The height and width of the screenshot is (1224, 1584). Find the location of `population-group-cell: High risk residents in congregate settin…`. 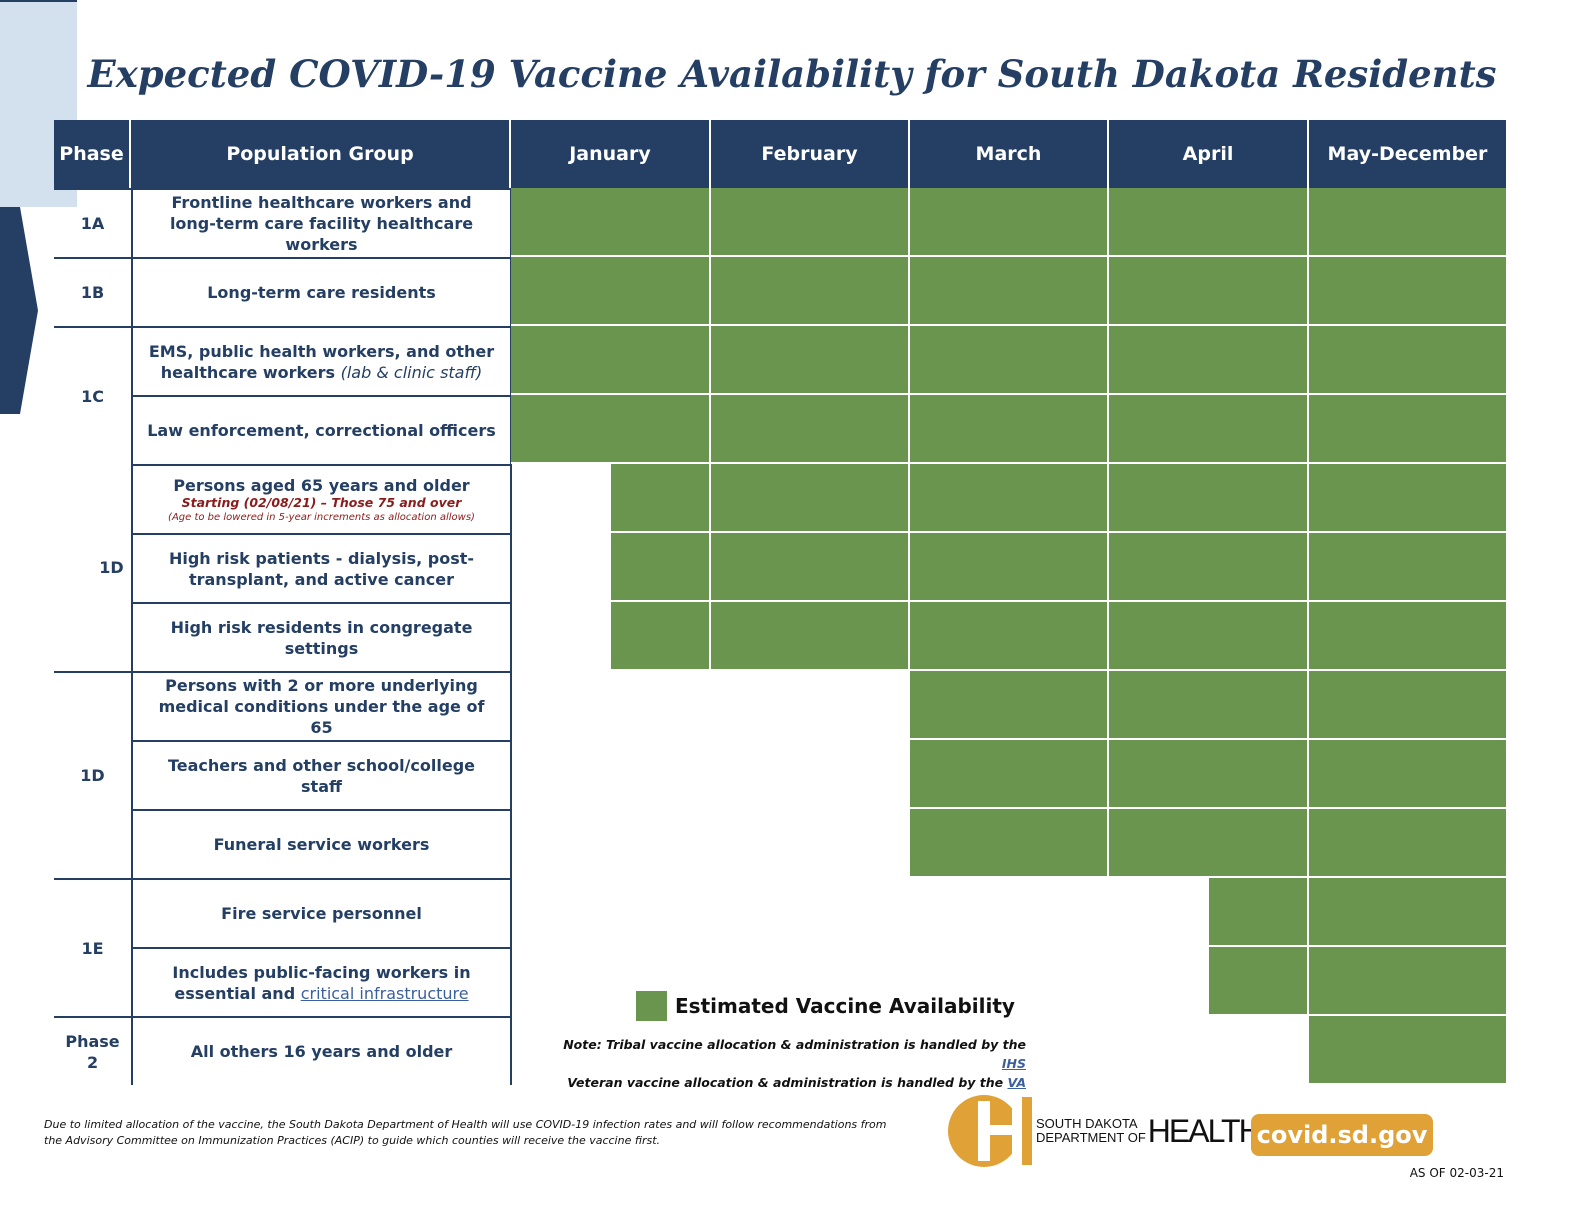

population-group-cell: High risk residents in congregate settin… is located at coordinates (321, 636).